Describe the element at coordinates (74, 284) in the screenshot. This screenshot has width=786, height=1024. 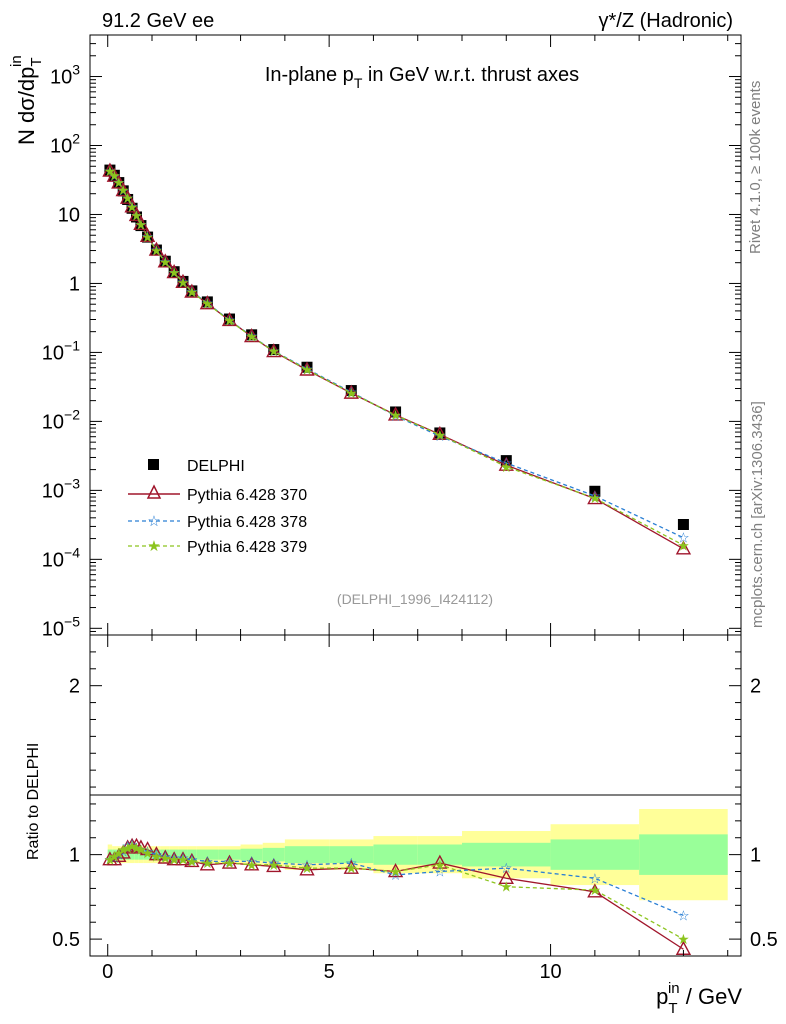
I see `main-y-tick-label: 1` at that location.